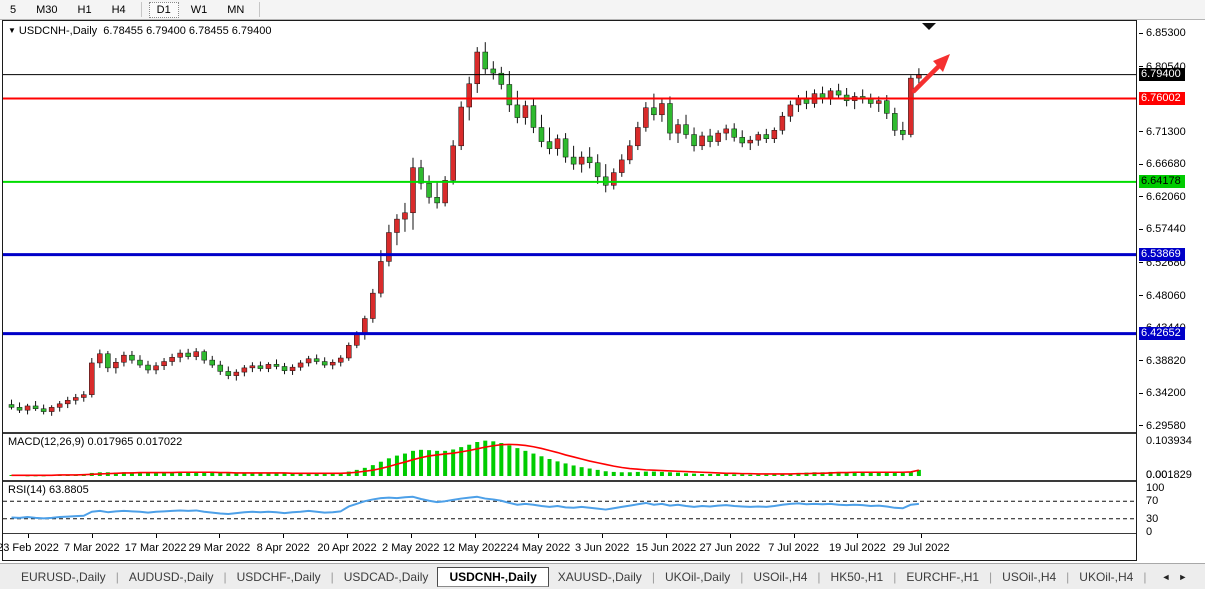  Describe the element at coordinates (386, 576) in the screenshot. I see `chart-tab-usdcad-daily: USDCAD-,Daily` at that location.